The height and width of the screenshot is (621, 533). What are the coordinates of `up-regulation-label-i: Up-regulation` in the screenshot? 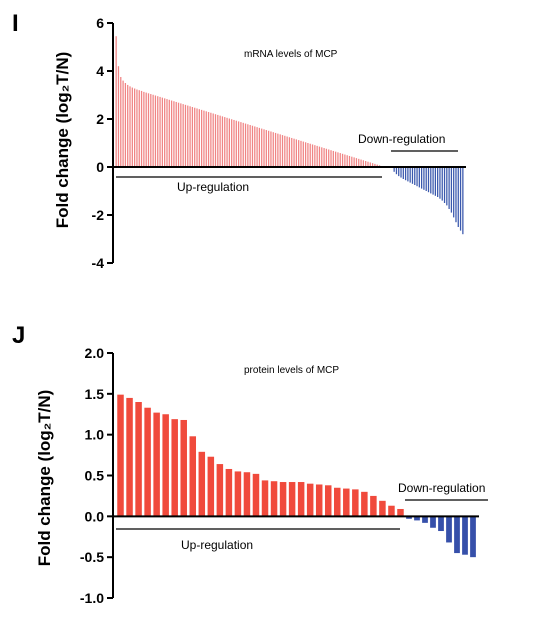 It's located at (213, 187).